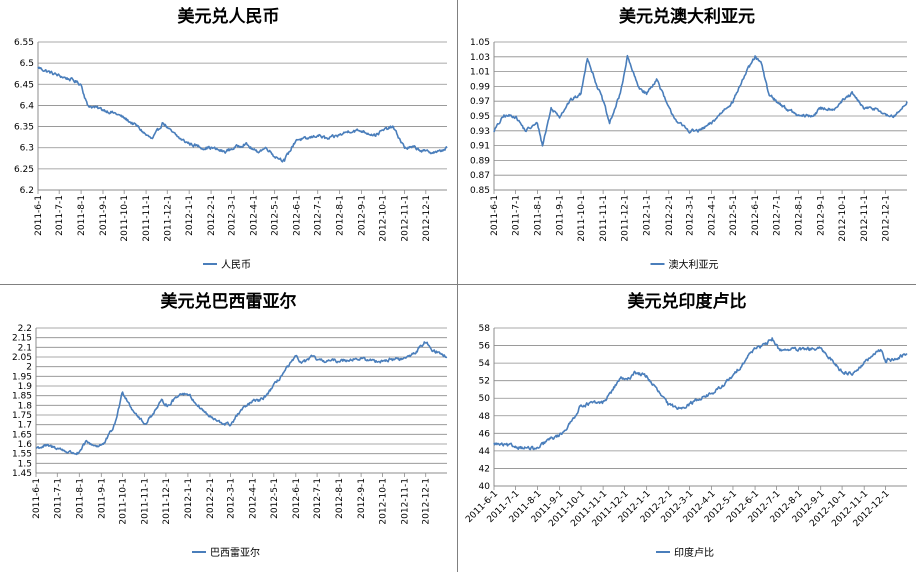 This screenshot has width=916, height=572. What do you see at coordinates (480, 117) in the screenshot?
I see `y-tick-label: 0.95` at bounding box center [480, 117].